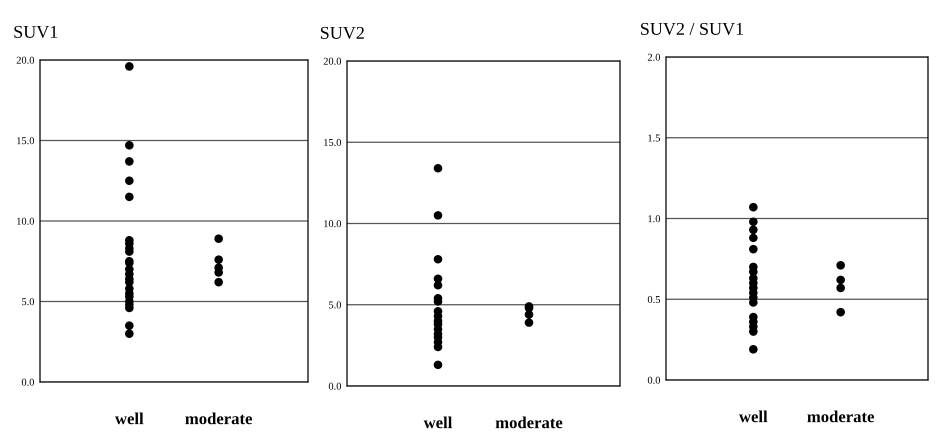 This screenshot has width=937, height=442. Describe the element at coordinates (654, 138) in the screenshot. I see `y-tick-label: 1.5` at that location.